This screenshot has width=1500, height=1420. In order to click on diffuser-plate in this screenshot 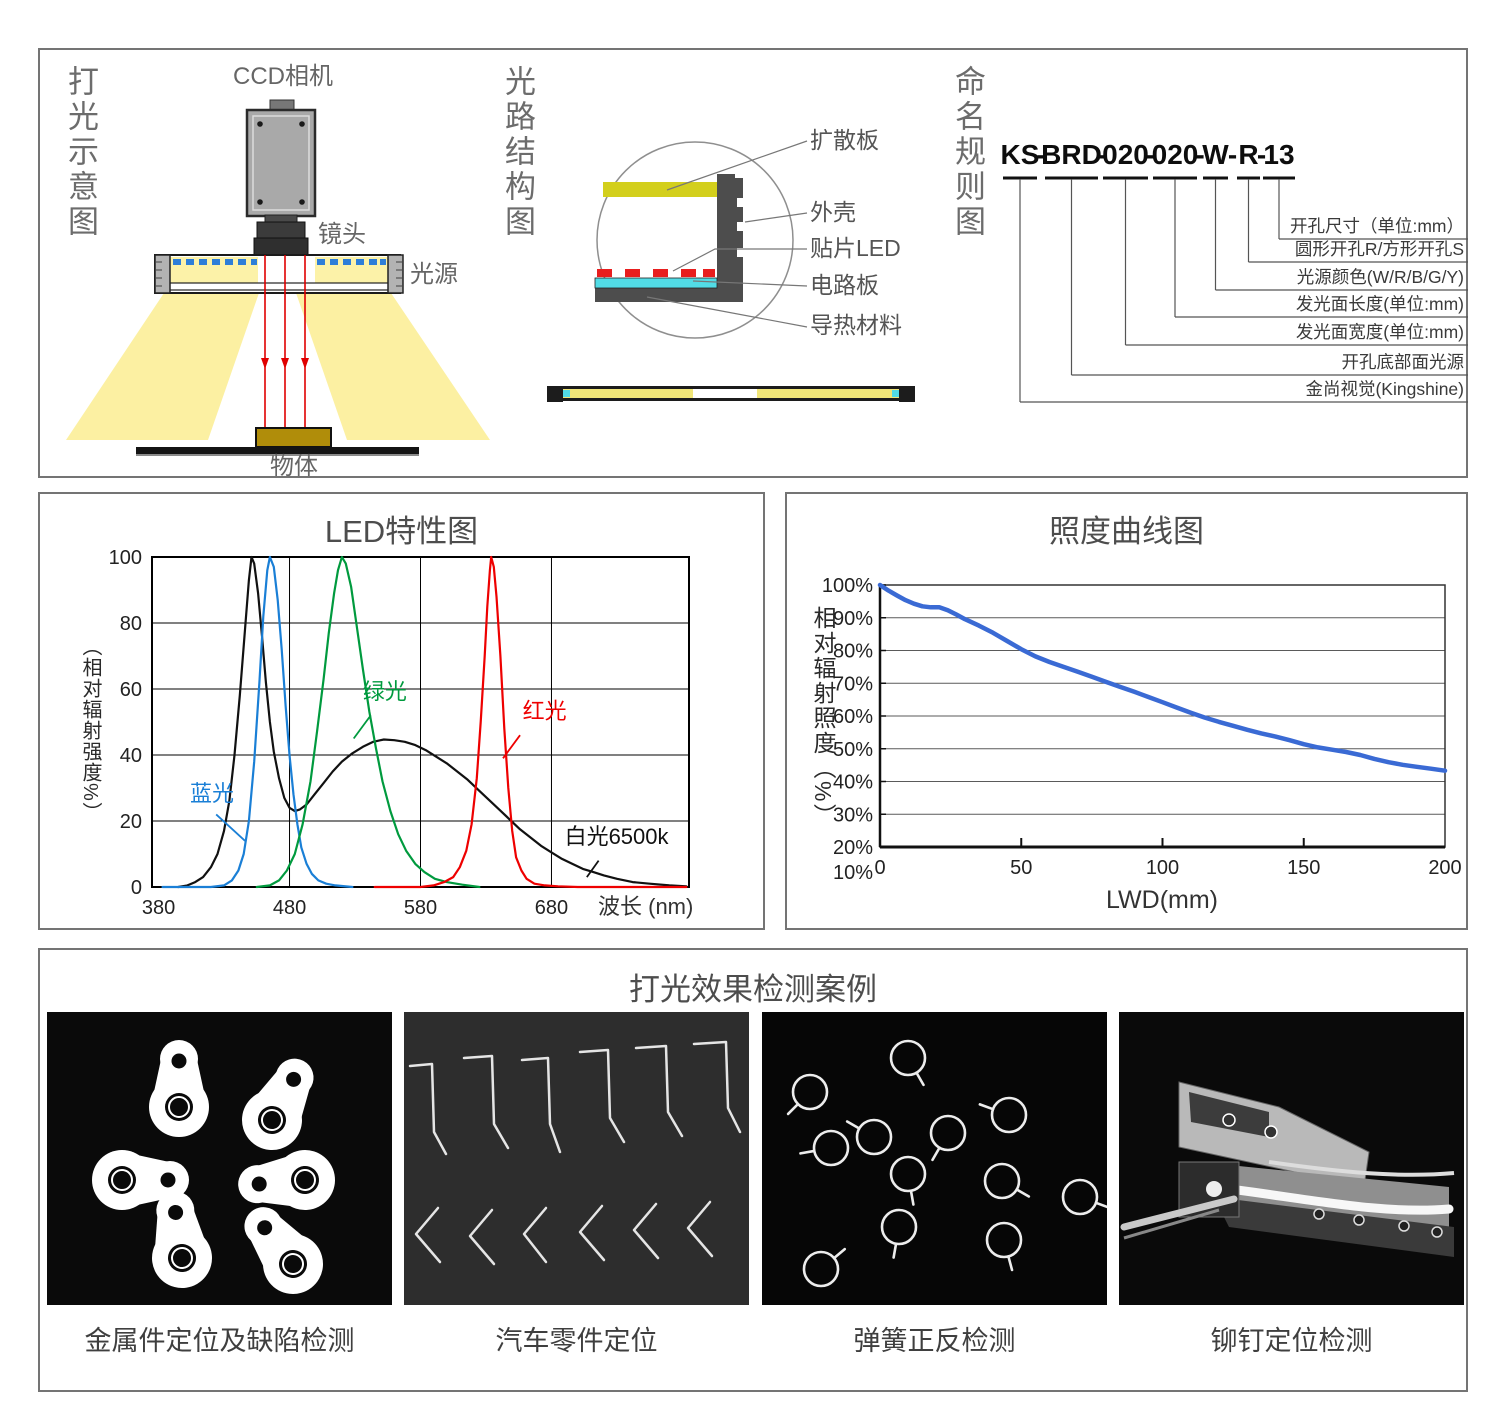, I will do `click(661, 189)`.